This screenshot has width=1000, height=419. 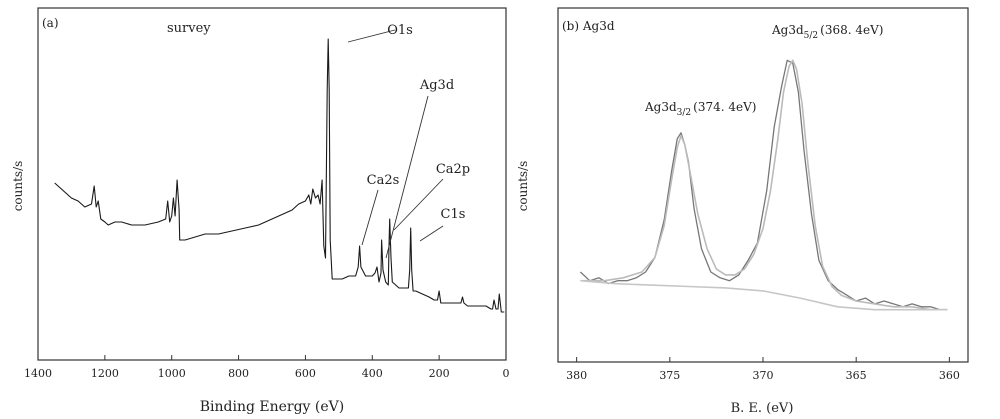 I want to click on annotation-ca2s: Ca2s, so click(x=383, y=180).